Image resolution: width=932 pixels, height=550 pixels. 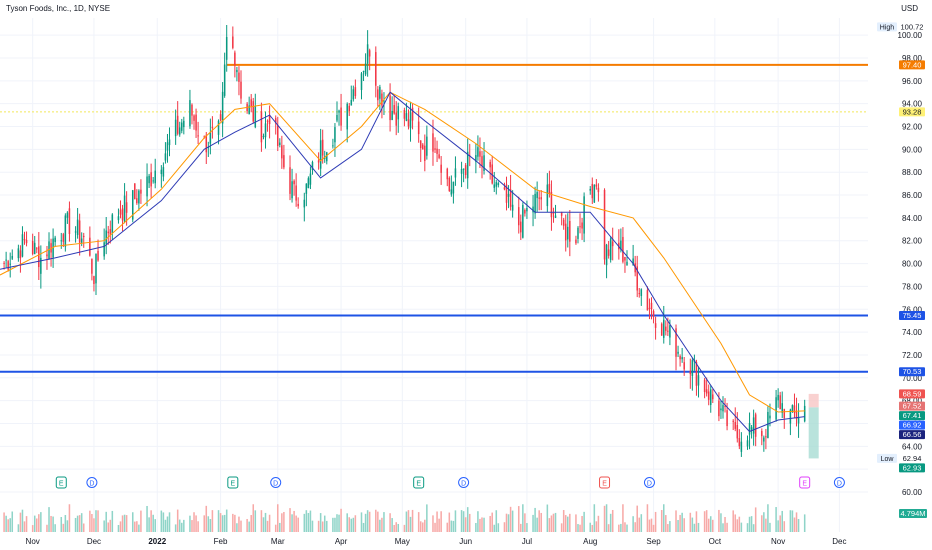 I want to click on price-tag-label: 93.28, so click(x=912, y=111).